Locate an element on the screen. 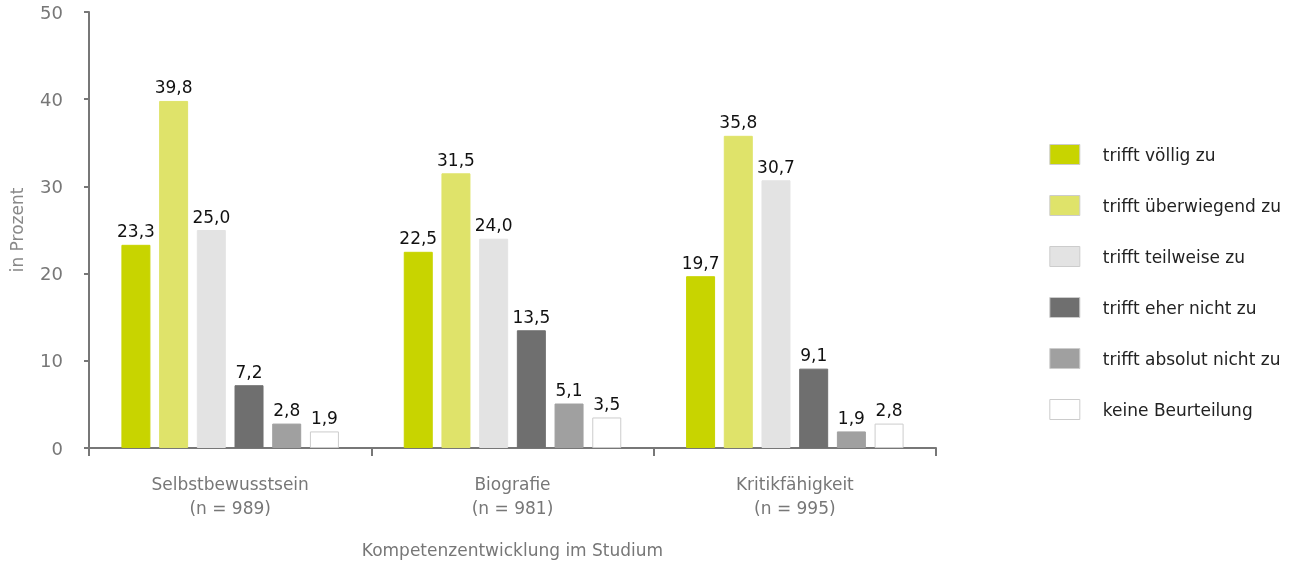 Image resolution: width=1306 pixels, height=564 pixels. data-label: 5,1 is located at coordinates (569, 390).